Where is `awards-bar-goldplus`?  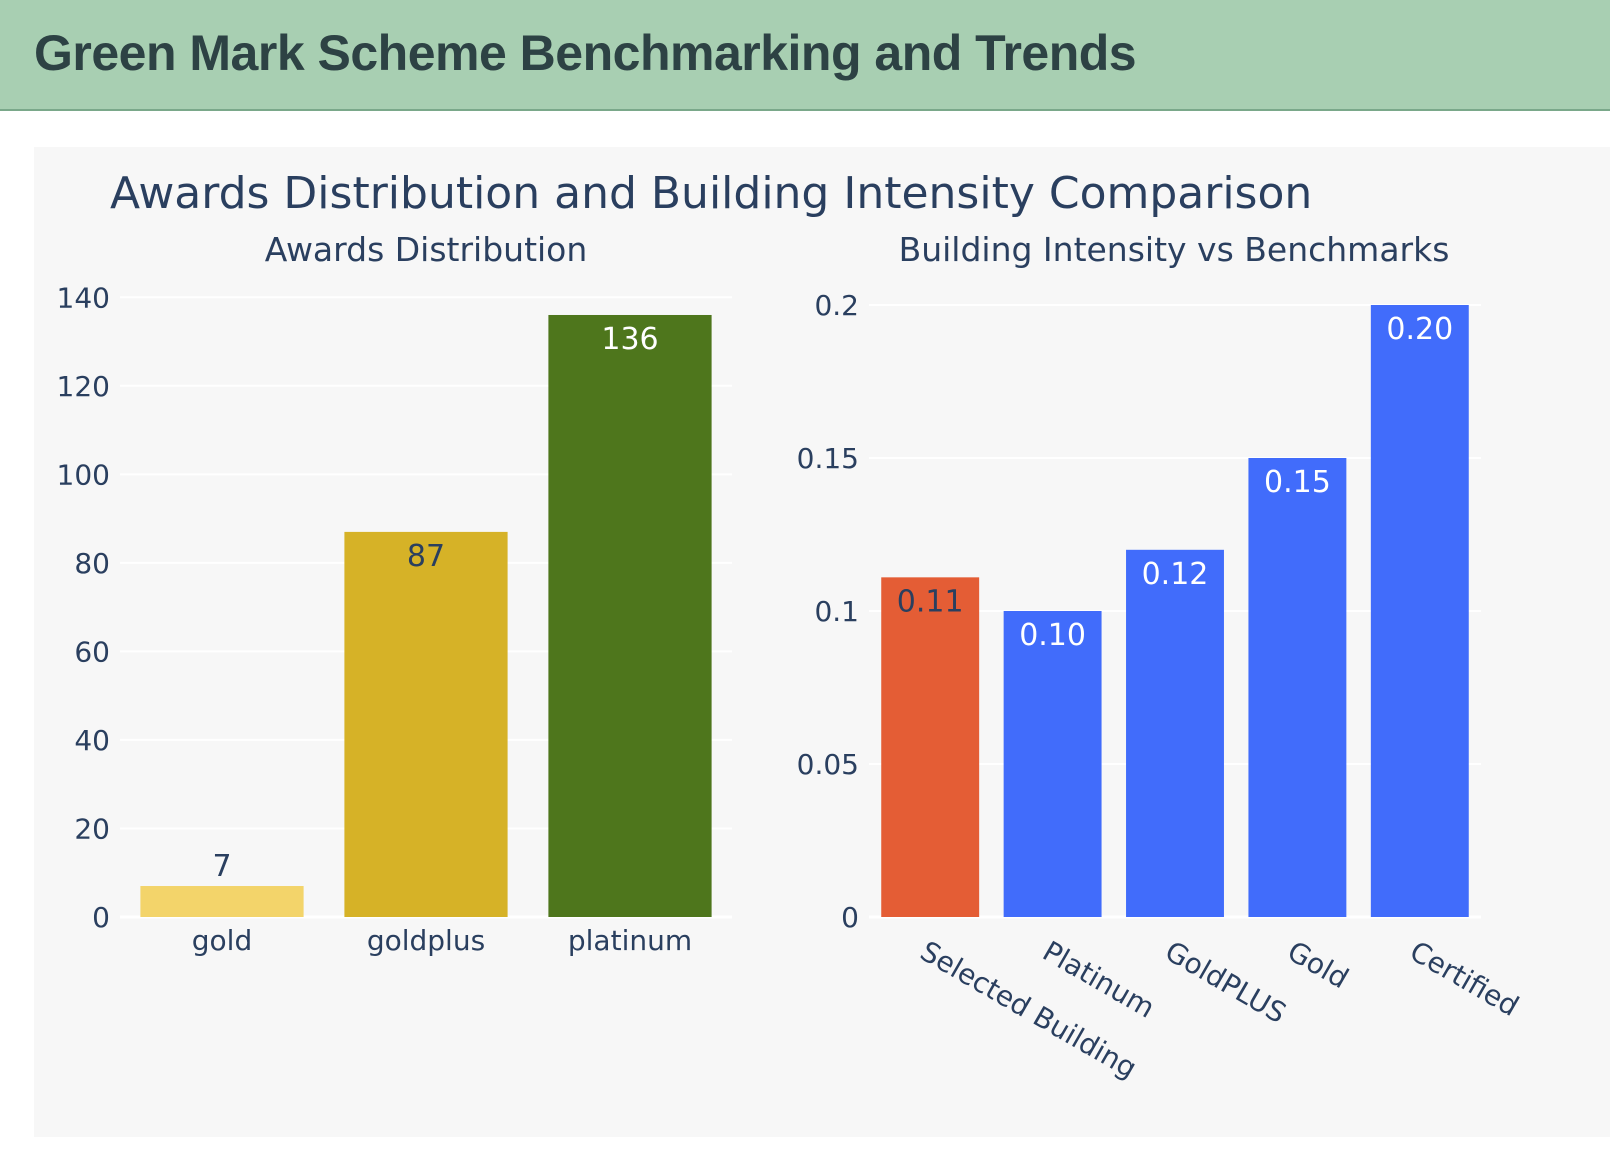 awards-bar-goldplus is located at coordinates (426, 724).